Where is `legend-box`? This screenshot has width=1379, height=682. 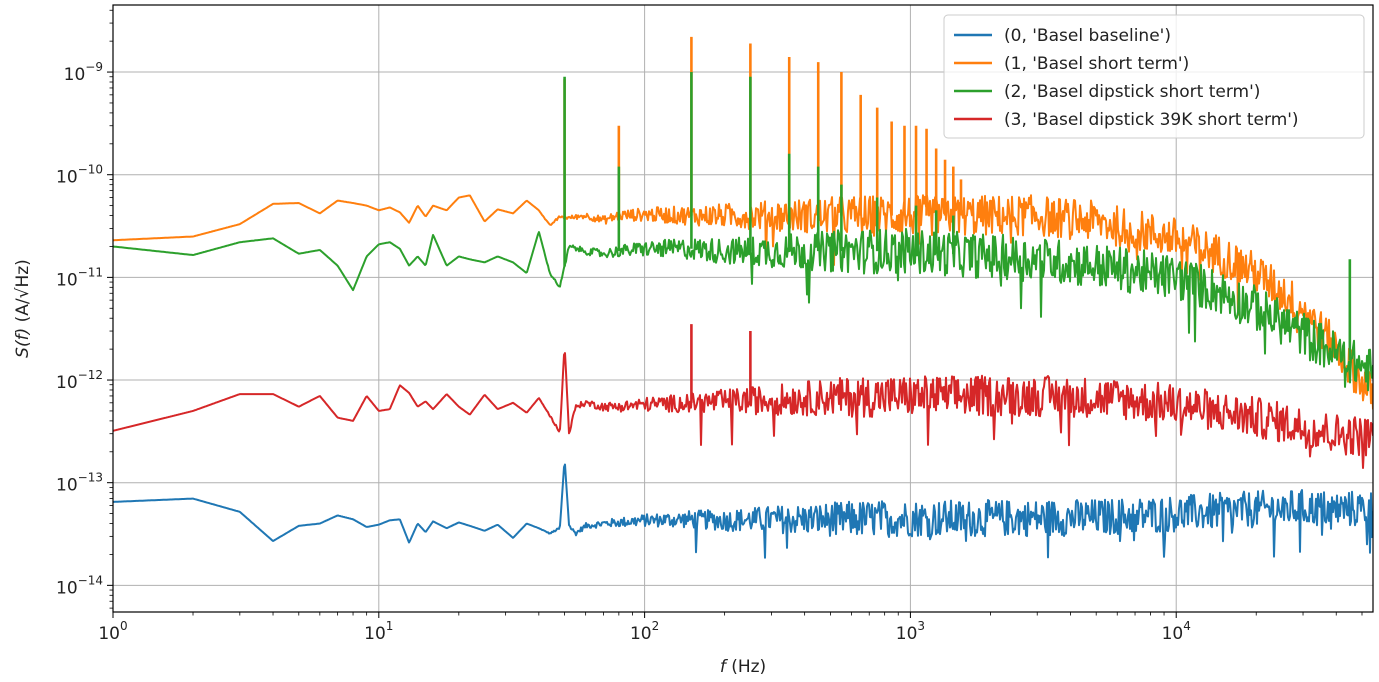
legend-box is located at coordinates (1154, 76).